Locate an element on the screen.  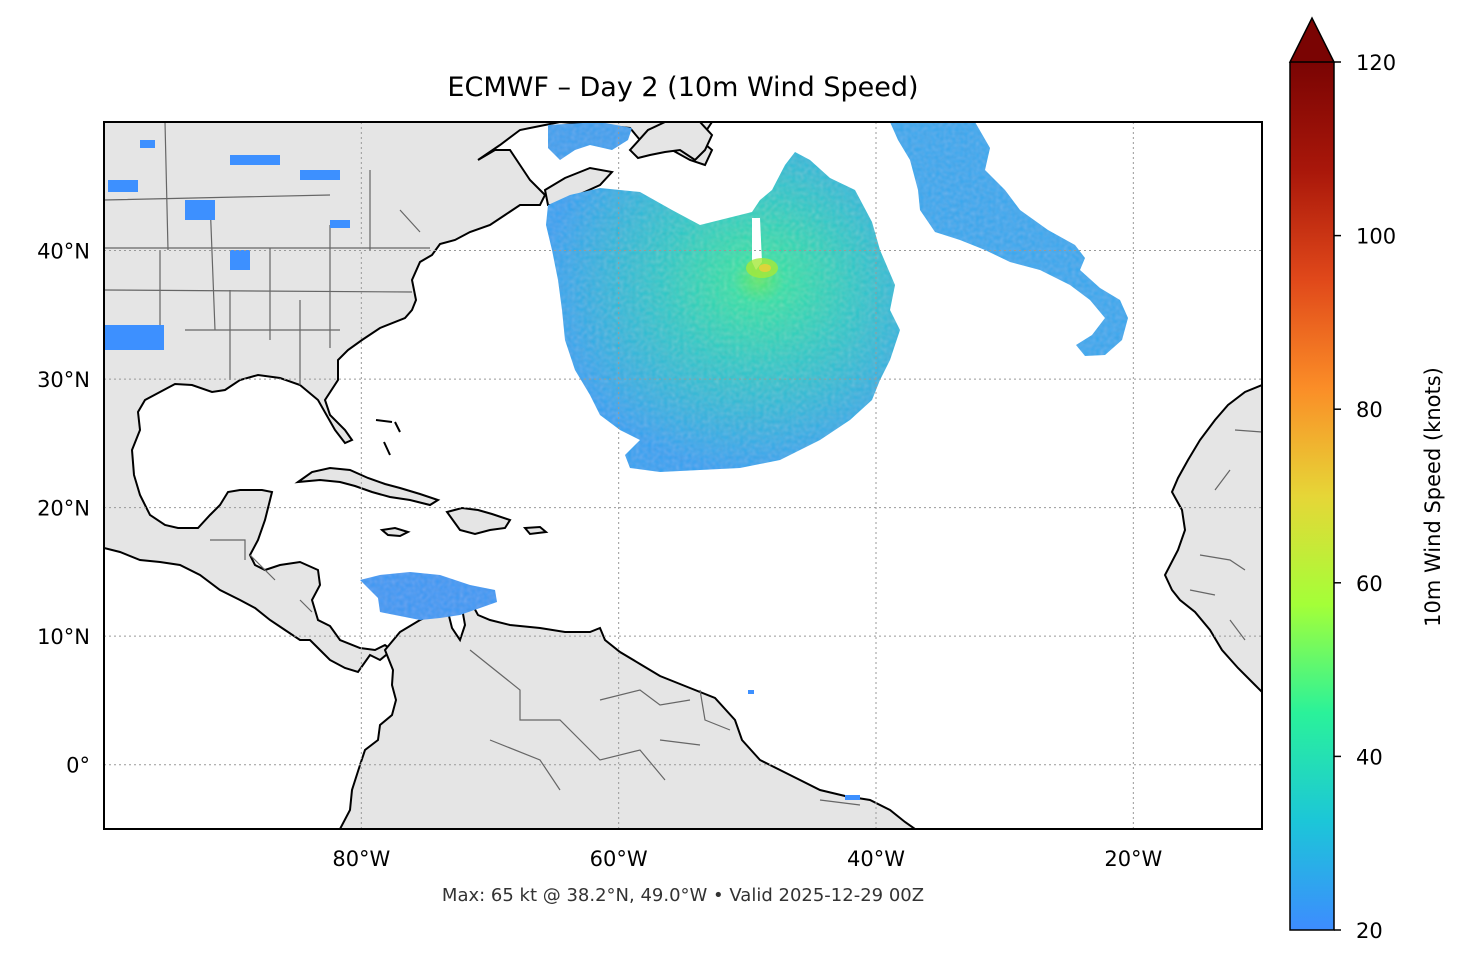
colorbar-tick-label: 20 is located at coordinates (1369, 931).